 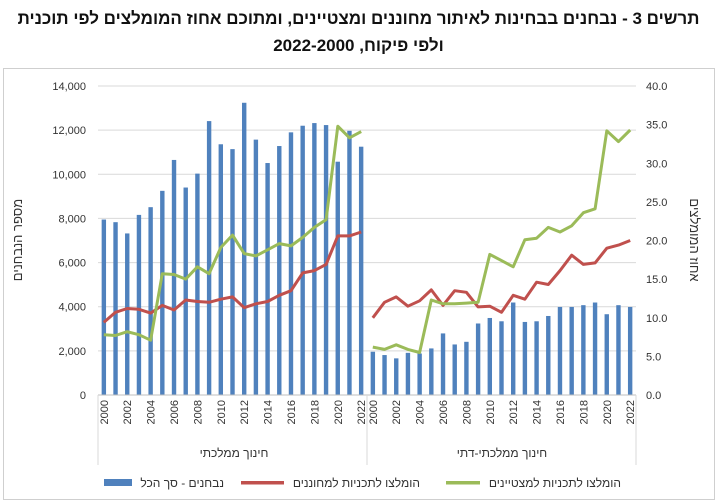 I want to click on y-tick-left: 2,000, so click(x=72, y=352).